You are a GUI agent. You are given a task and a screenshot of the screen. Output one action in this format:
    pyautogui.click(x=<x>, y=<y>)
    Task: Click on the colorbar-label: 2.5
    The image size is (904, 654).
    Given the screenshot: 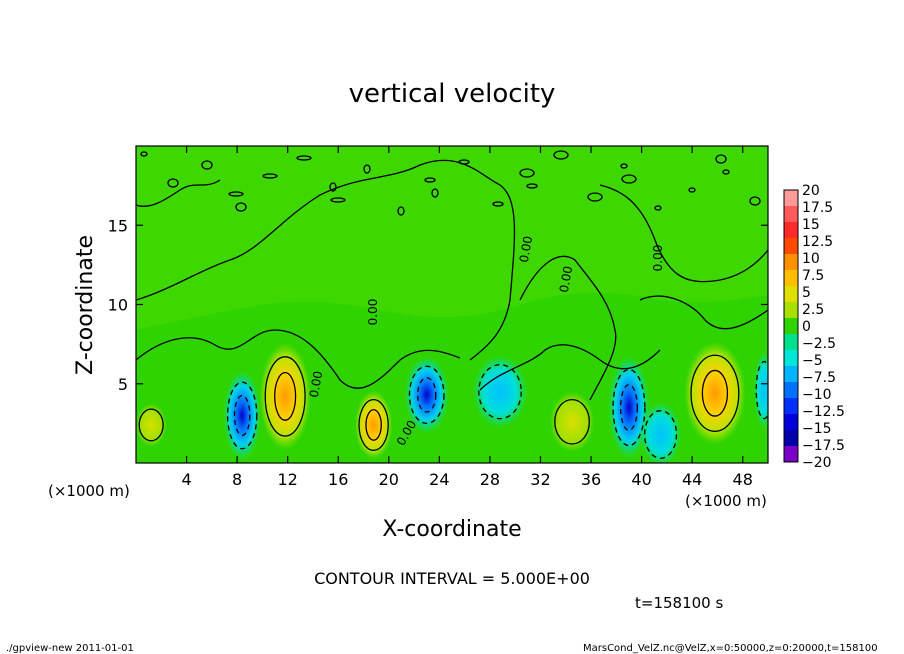 What is the action you would take?
    pyautogui.click(x=813, y=310)
    